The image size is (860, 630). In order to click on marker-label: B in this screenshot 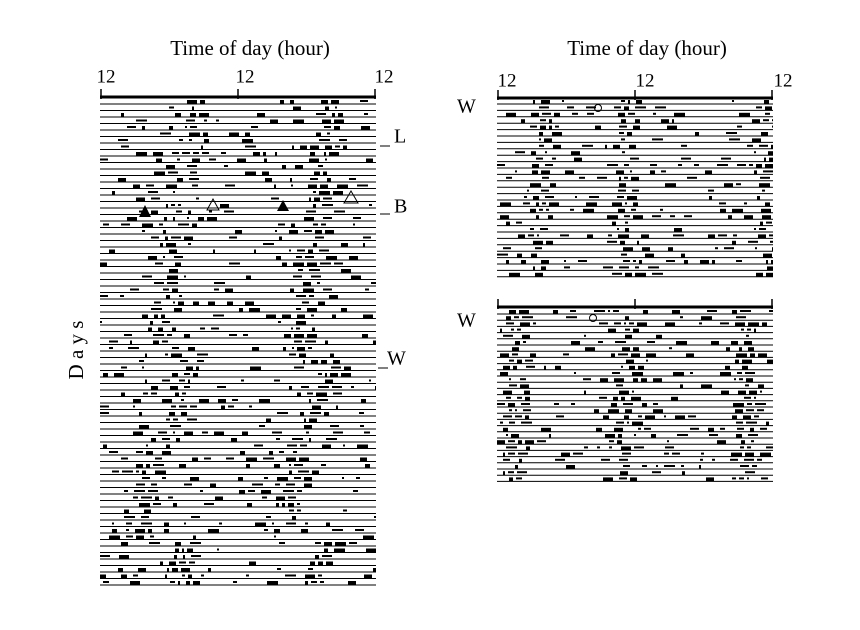, I will do `click(400, 207)`.